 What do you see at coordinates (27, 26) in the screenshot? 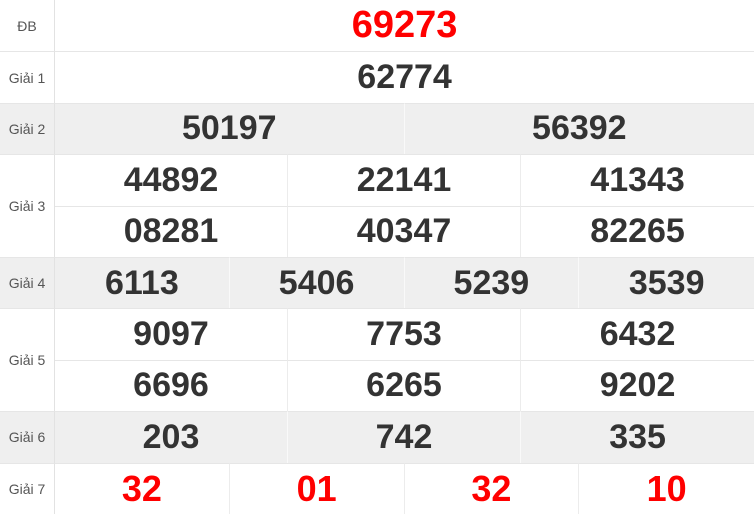
I see `prize-label-db: ĐB` at bounding box center [27, 26].